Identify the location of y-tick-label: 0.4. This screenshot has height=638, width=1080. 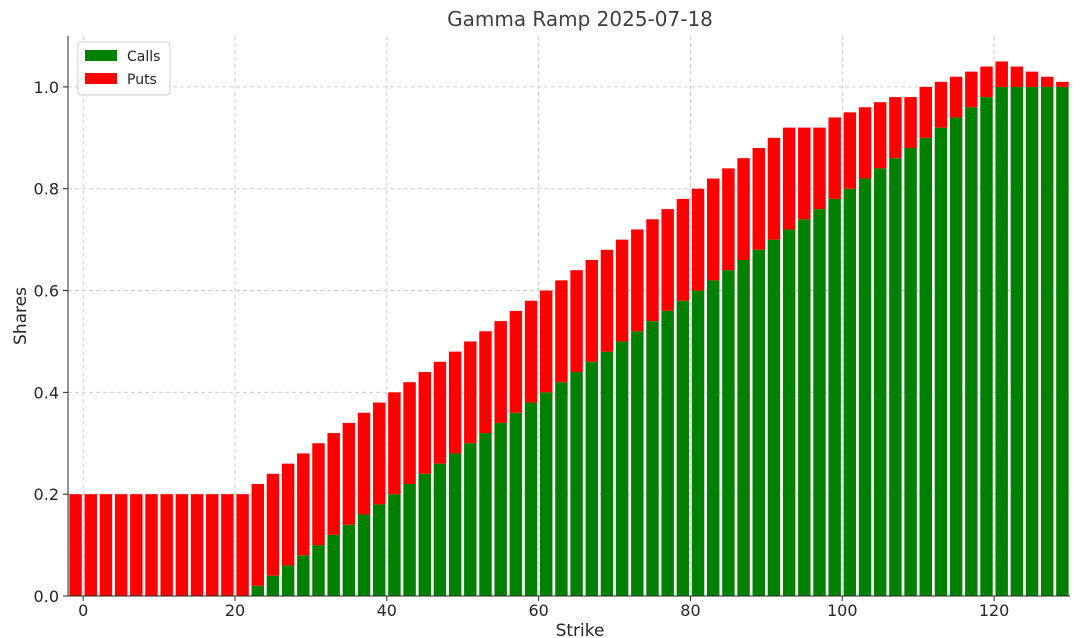
(46, 392).